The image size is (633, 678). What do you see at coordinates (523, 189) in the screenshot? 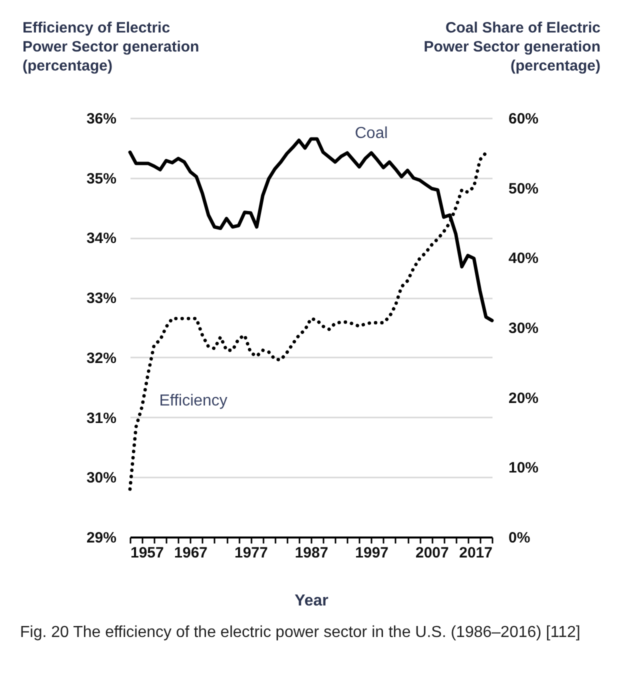
I see `y2-tick-label: 50%` at bounding box center [523, 189].